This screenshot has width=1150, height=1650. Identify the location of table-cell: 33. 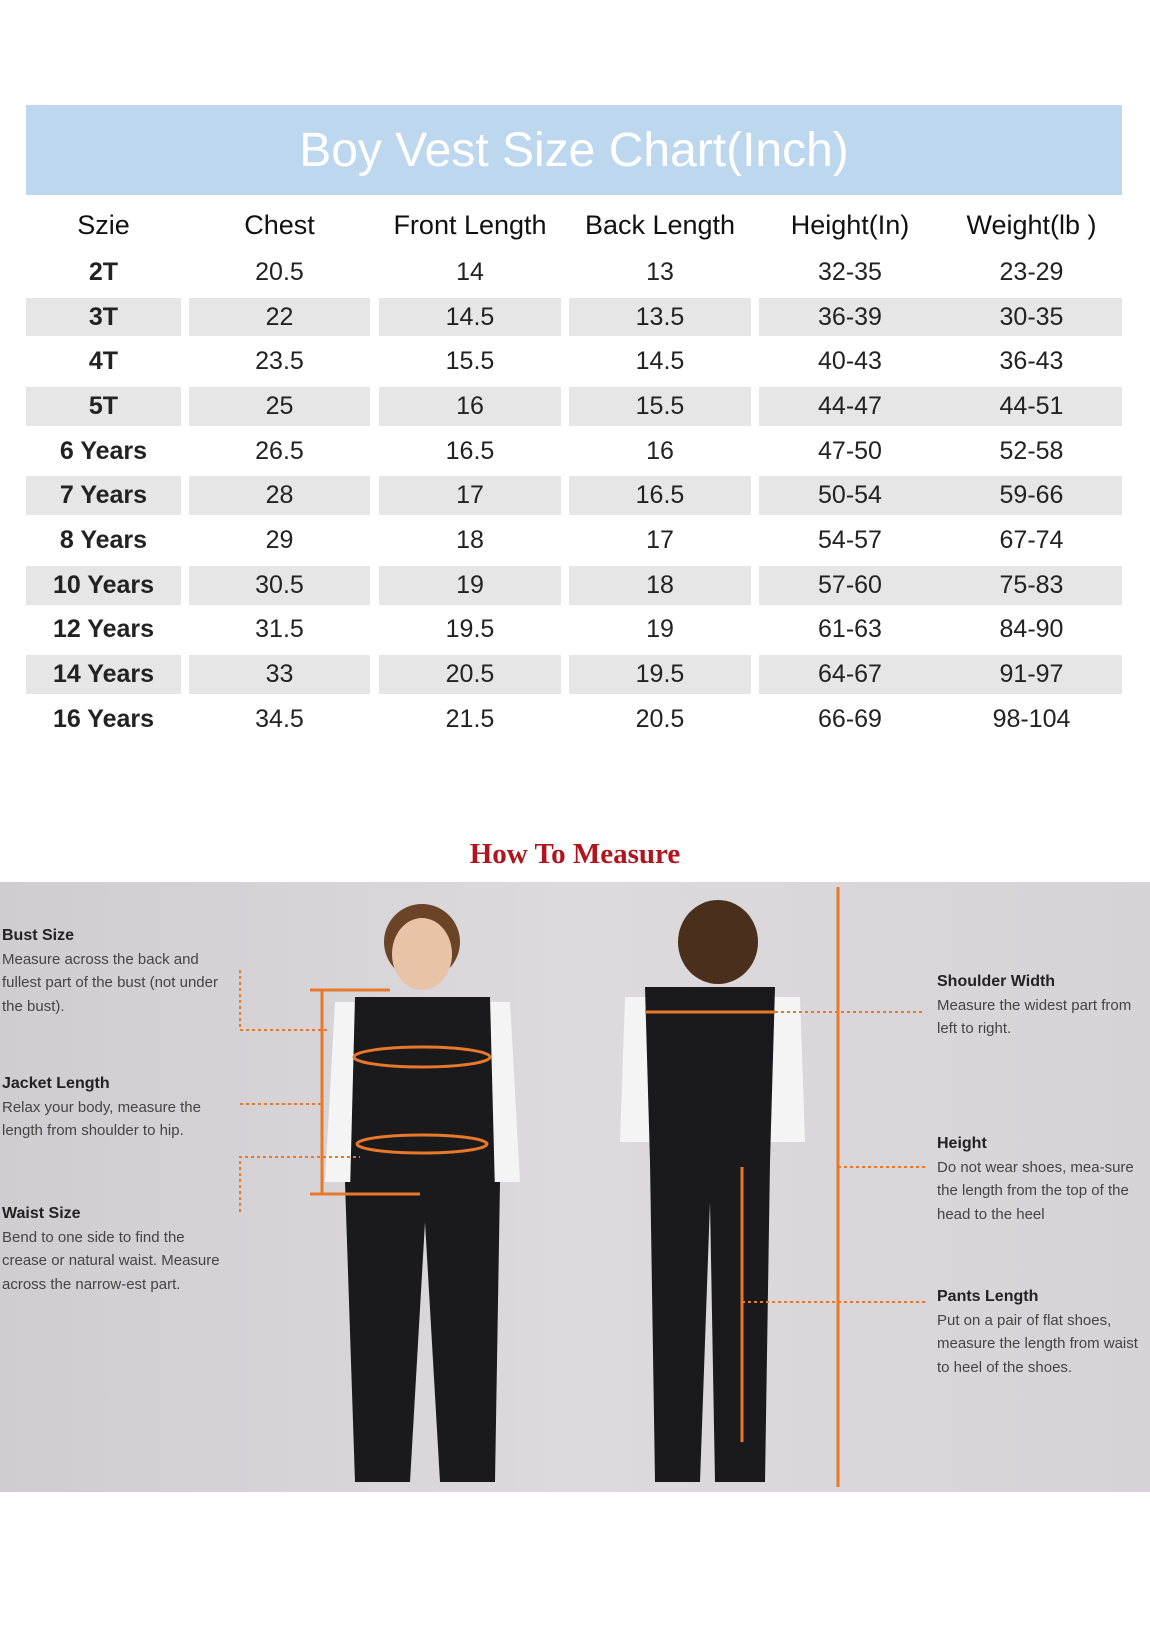
(279, 674).